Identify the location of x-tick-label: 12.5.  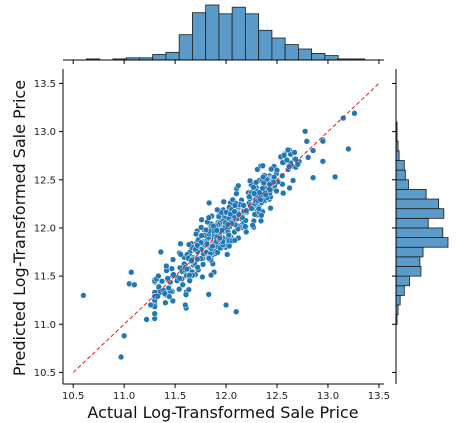
(277, 396).